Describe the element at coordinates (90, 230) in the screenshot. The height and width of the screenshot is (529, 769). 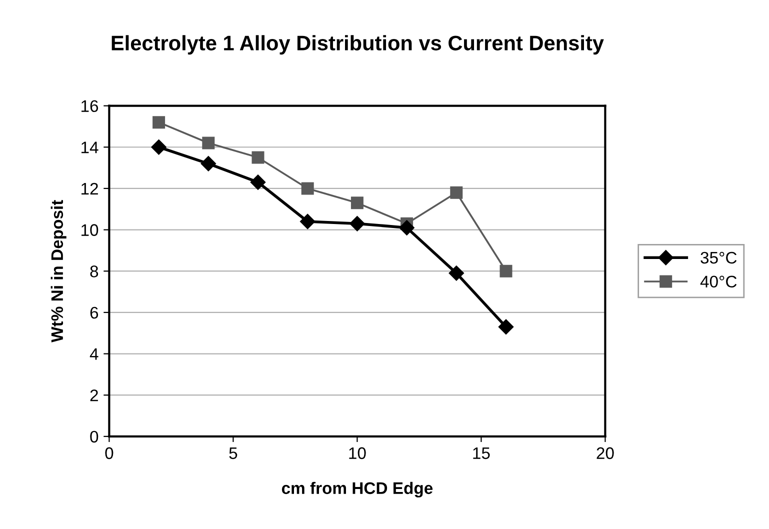
I see `y-tick-label: 10` at that location.